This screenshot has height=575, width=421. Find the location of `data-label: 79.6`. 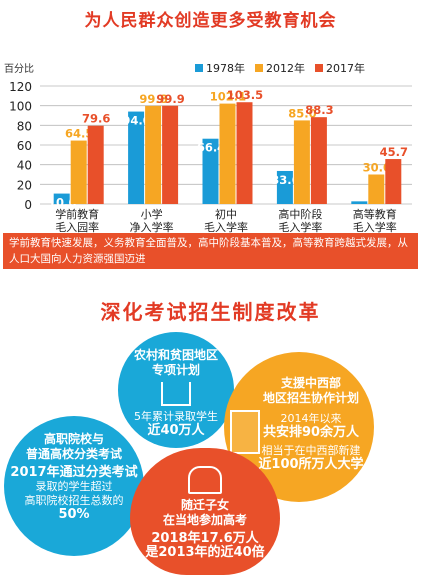

data-label: 79.6 is located at coordinates (96, 119).